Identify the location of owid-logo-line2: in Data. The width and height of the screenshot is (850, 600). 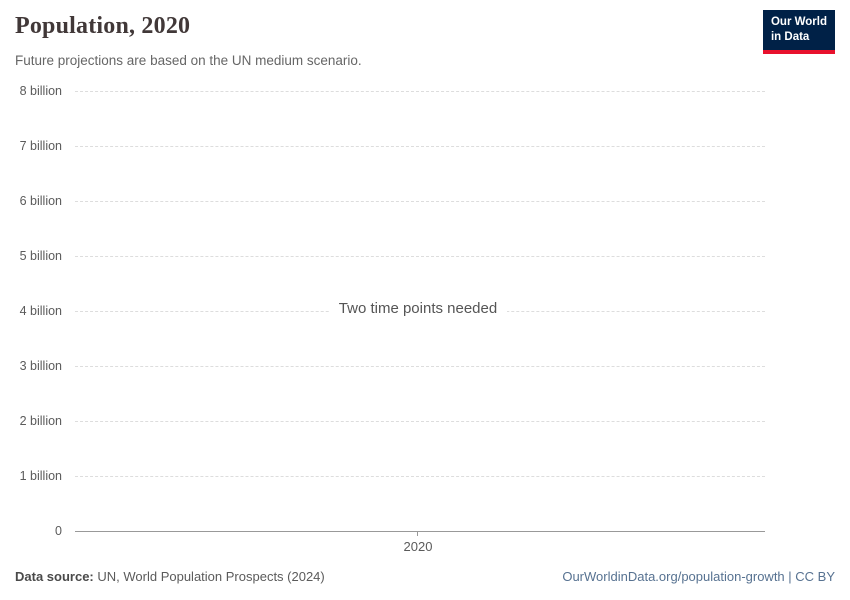
(790, 36).